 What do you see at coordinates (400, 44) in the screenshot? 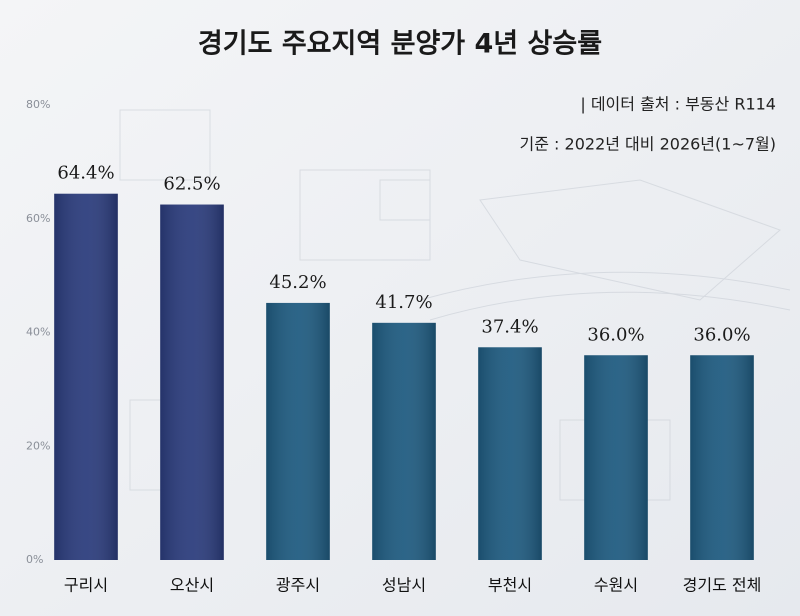
I see `chart-title: 경기도 주요지역 분양가 4년 상승률` at bounding box center [400, 44].